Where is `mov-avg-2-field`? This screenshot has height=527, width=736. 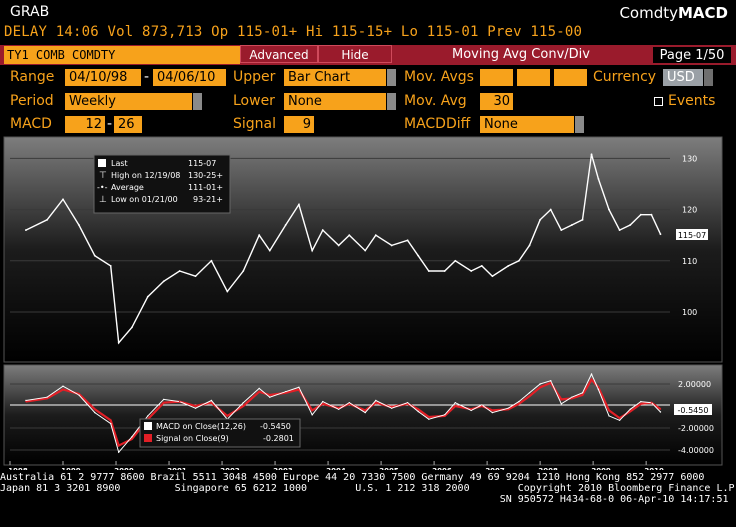 mov-avg-2-field is located at coordinates (533, 77).